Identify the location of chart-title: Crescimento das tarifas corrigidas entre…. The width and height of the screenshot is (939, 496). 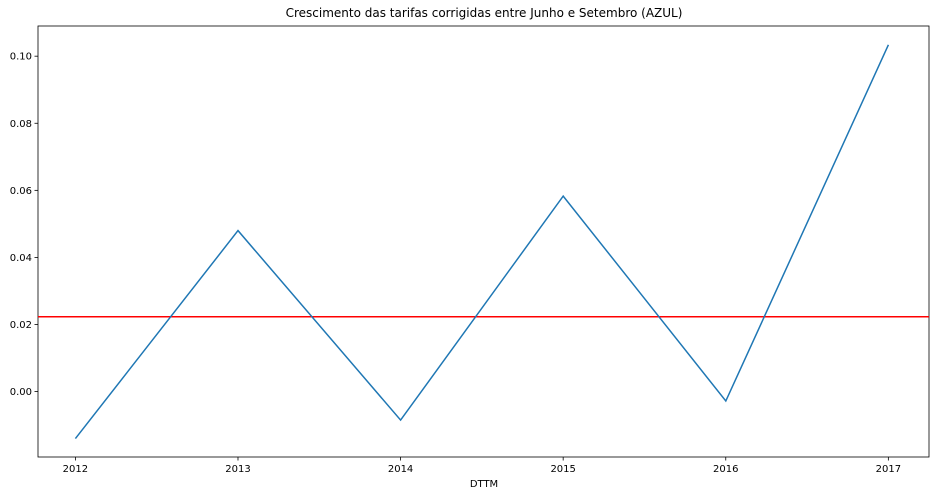
(484, 13).